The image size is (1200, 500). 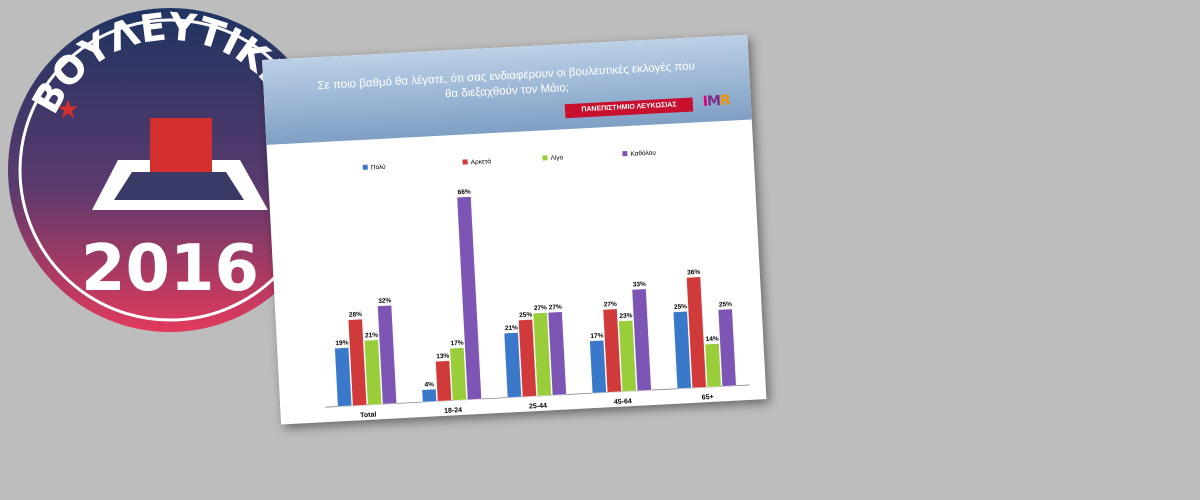 I want to click on category-label: 65+, so click(x=708, y=398).